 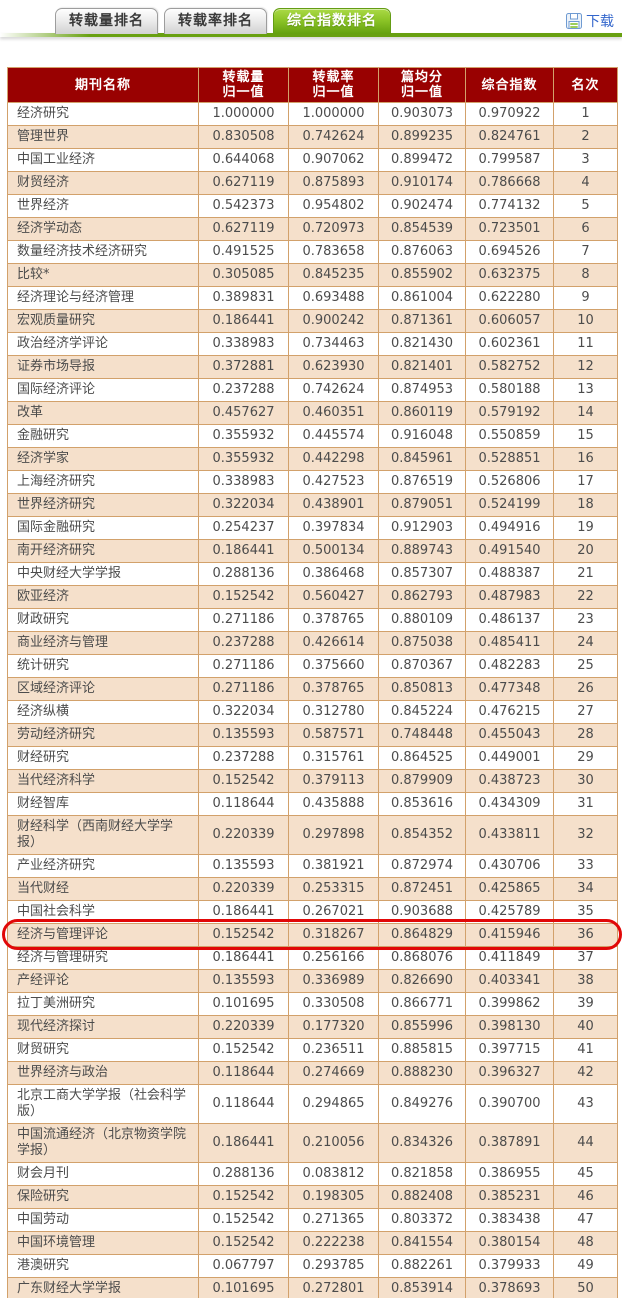 I want to click on table-row: 当代经济科学 0.152542 0.379113 0.879909 0.438723 30, so click(x=312, y=781).